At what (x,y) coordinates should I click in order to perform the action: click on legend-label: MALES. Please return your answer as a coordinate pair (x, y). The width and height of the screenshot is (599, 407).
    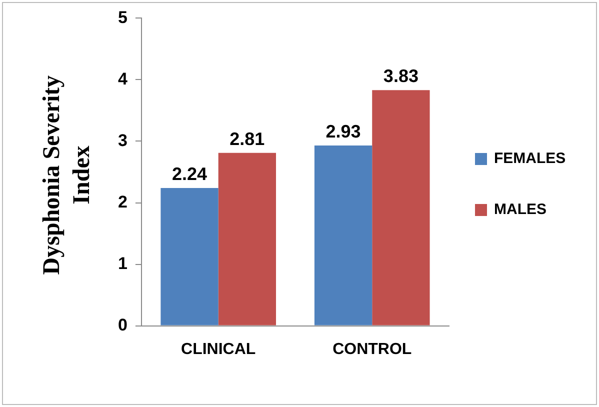
    Looking at the image, I should click on (520, 209).